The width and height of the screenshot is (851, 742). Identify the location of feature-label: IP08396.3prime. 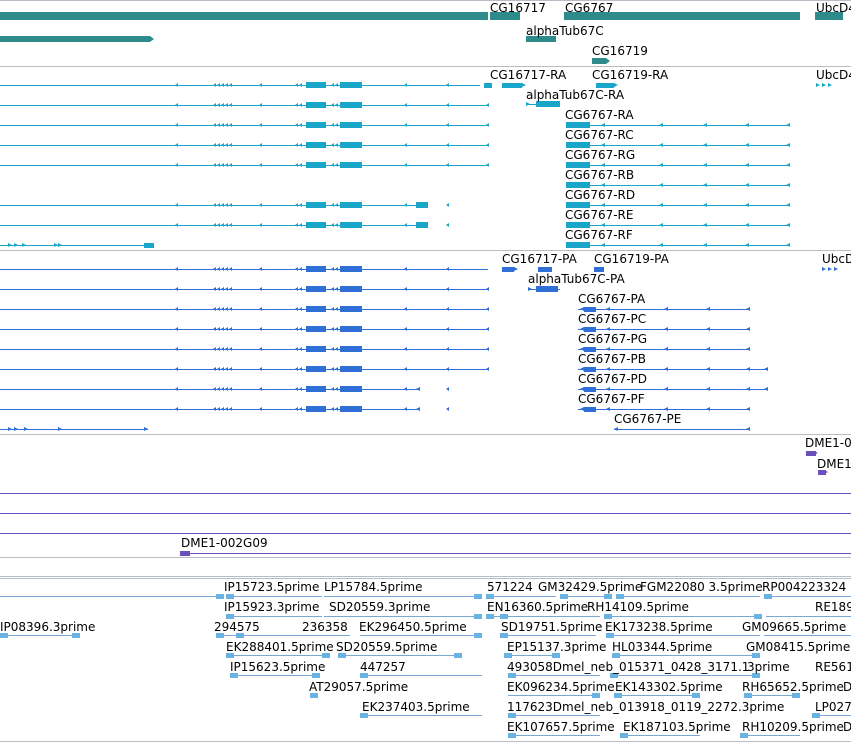
(48, 627).